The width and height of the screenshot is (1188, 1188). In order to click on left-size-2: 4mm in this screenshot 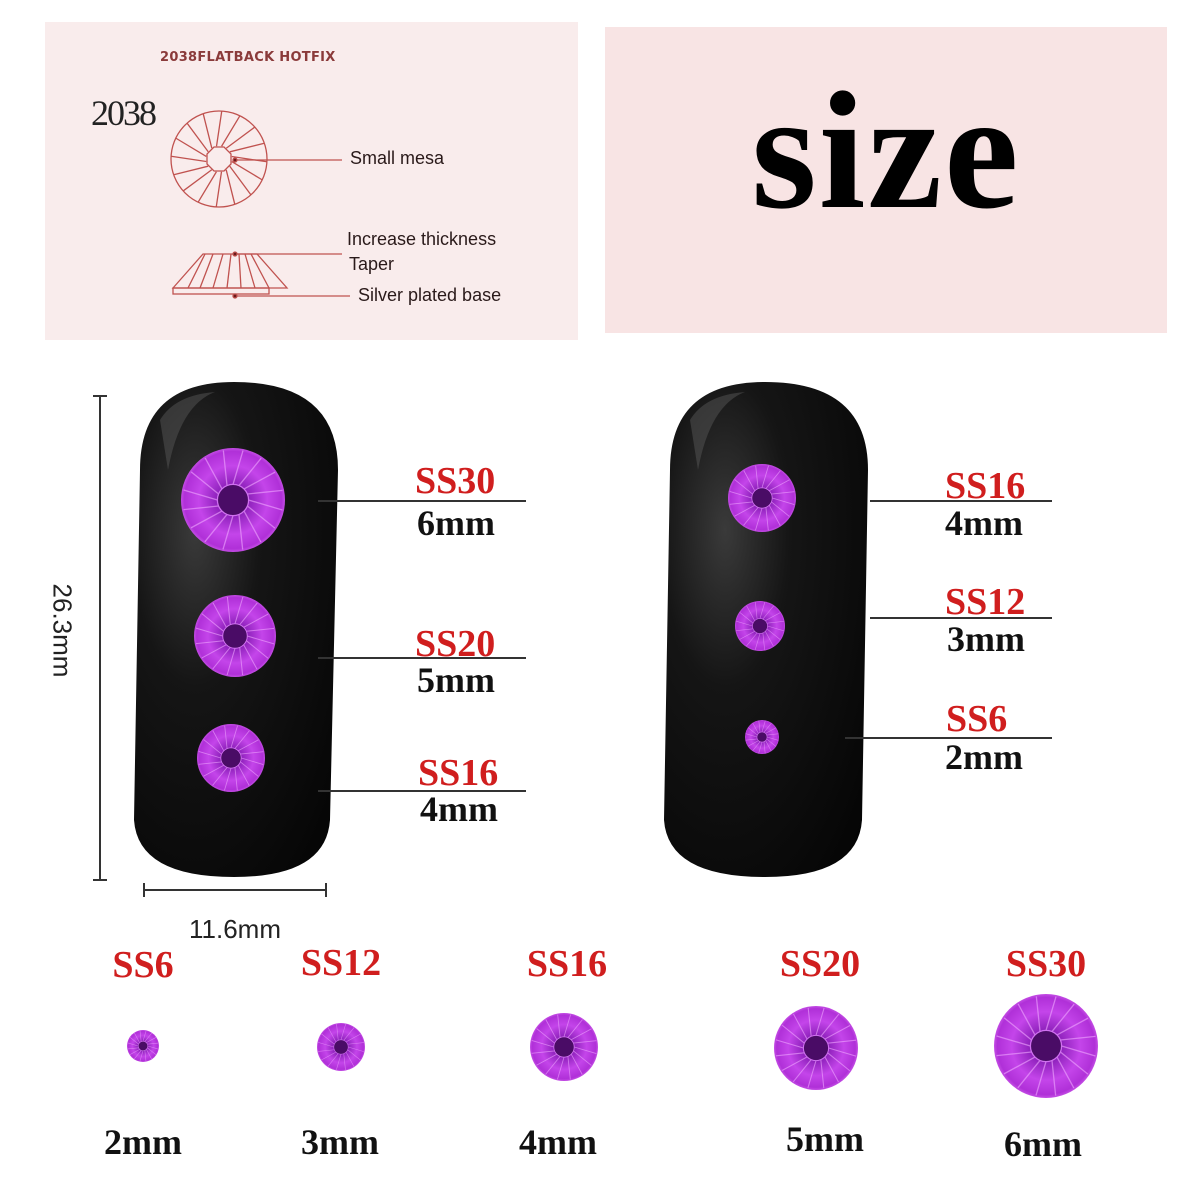, I will do `click(459, 809)`.